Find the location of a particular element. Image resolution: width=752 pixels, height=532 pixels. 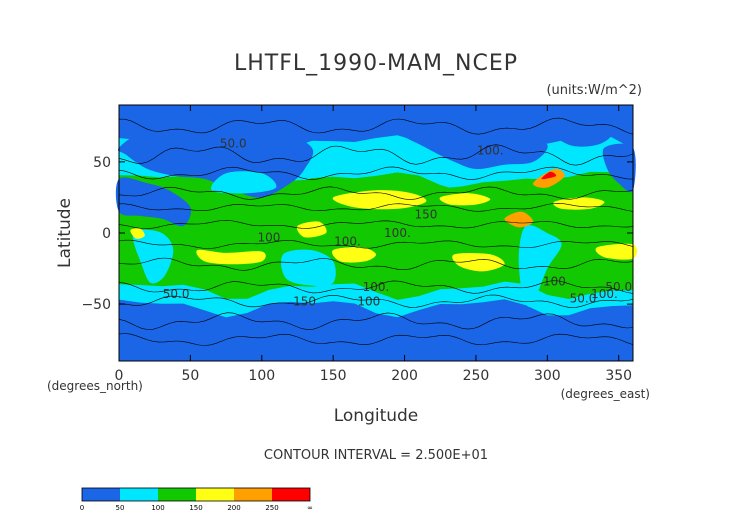

y-unit-note: (degrees_north) is located at coordinates (95, 386).